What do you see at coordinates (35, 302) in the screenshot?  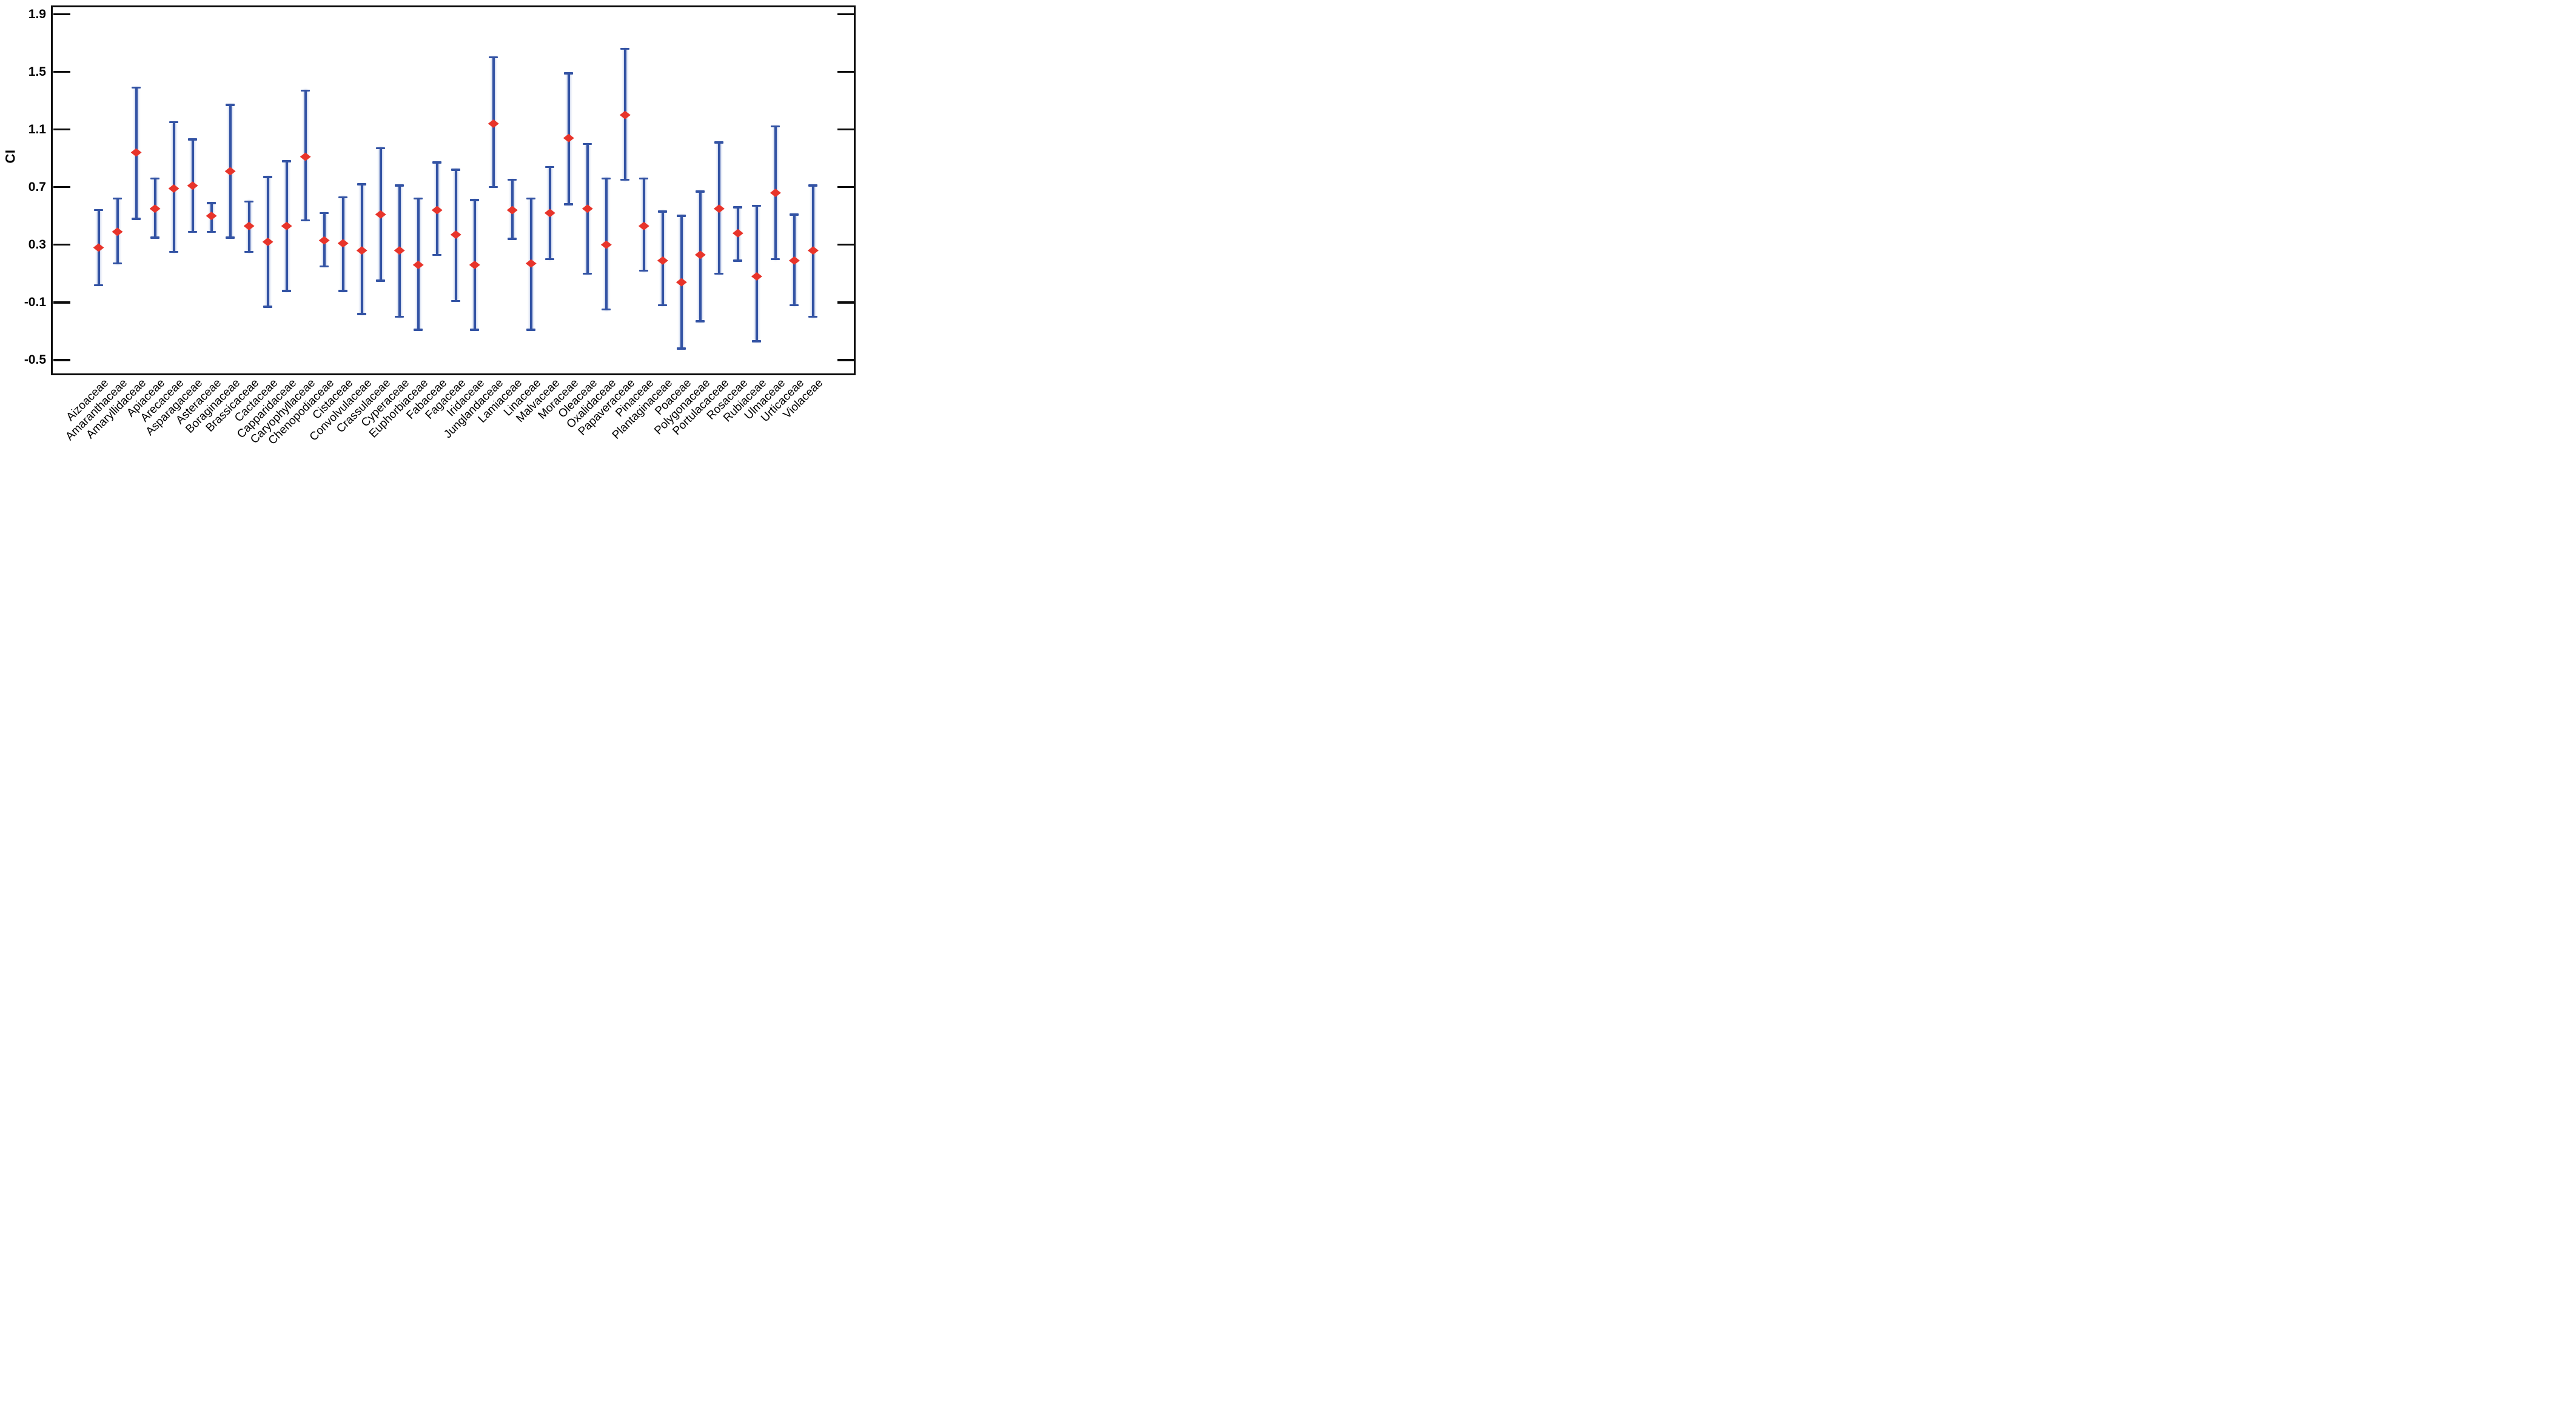 I see `y-tick-label: -0.1` at bounding box center [35, 302].